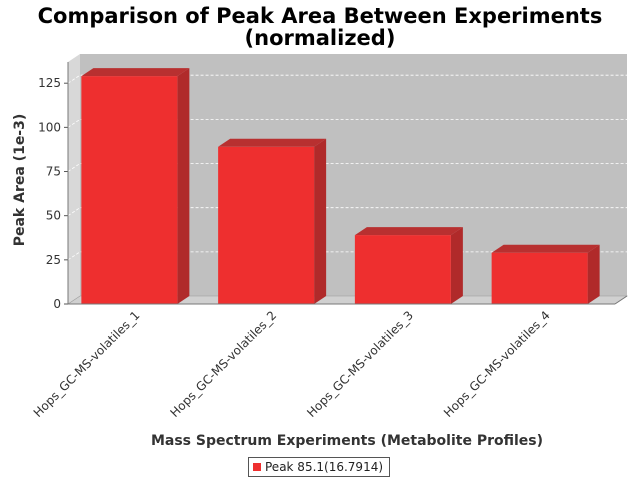 This screenshot has width=640, height=480. Describe the element at coordinates (324, 467) in the screenshot. I see `legend-label: Peak 85.1(16.7914)` at that location.